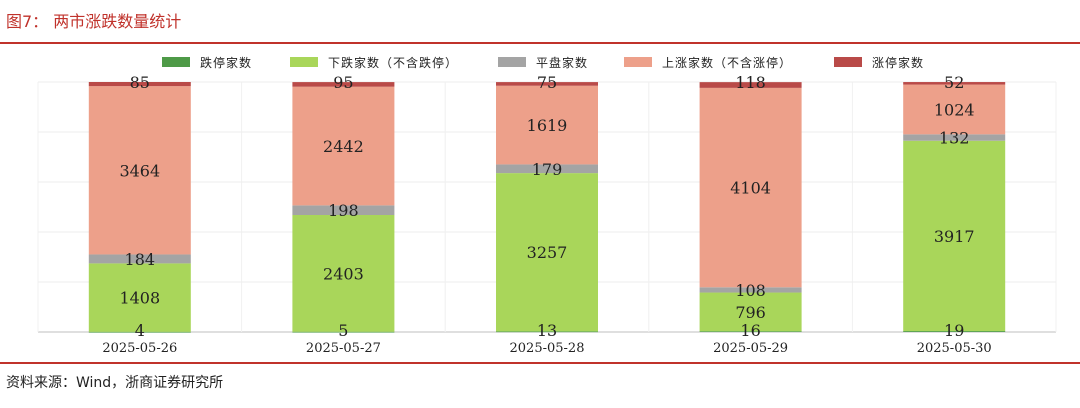 Image resolution: width=1080 pixels, height=408 pixels. I want to click on data-label: 3464, so click(139, 170).